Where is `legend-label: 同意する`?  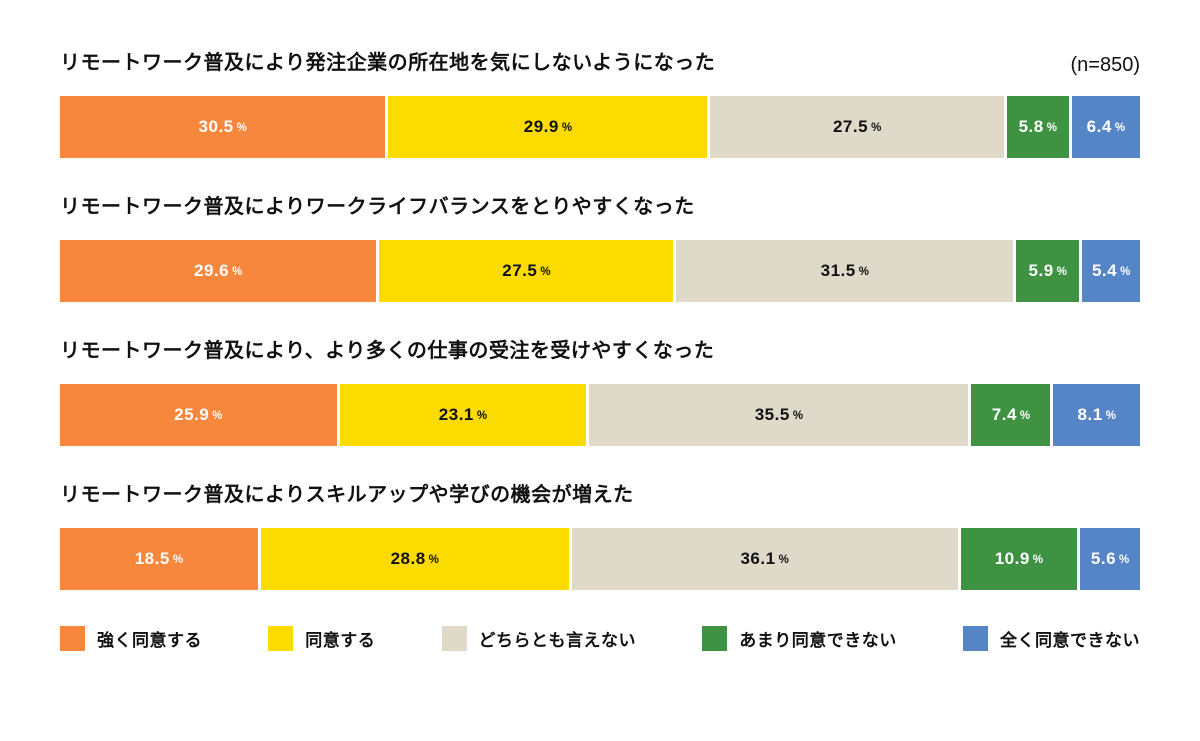 legend-label: 同意する is located at coordinates (340, 640).